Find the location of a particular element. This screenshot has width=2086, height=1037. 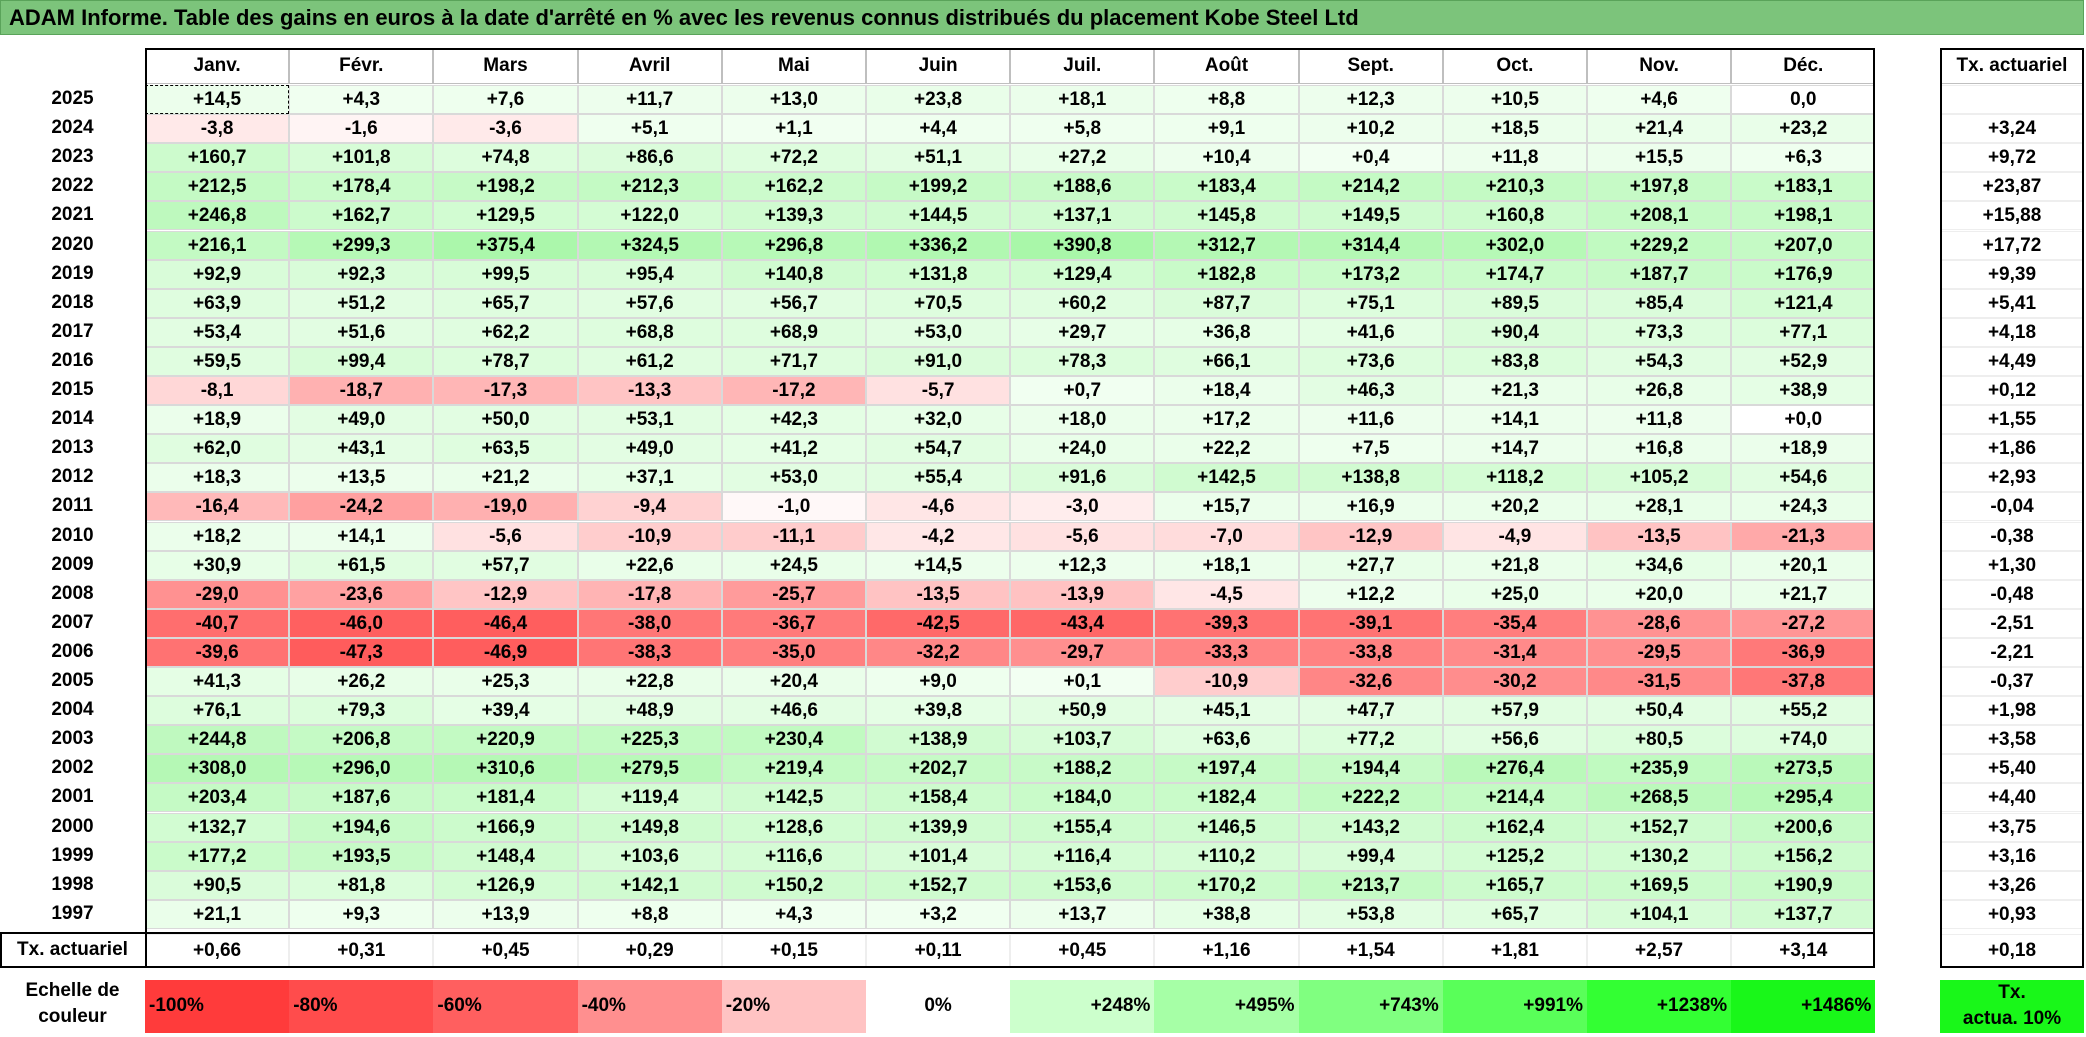

heatmap-cell: +46,3 is located at coordinates (1370, 391).